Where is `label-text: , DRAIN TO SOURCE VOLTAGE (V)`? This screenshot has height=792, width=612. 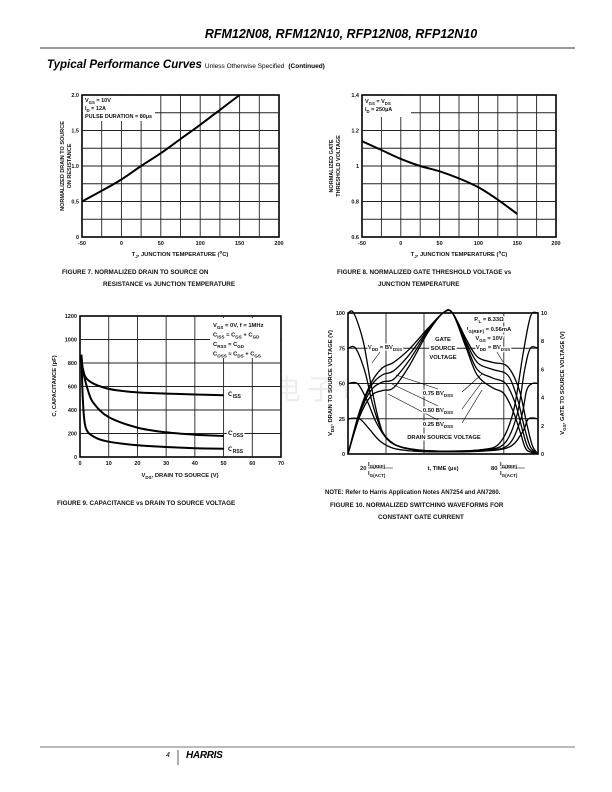
label-text: , DRAIN TO SOURCE VOLTAGE (V) is located at coordinates (331, 378).